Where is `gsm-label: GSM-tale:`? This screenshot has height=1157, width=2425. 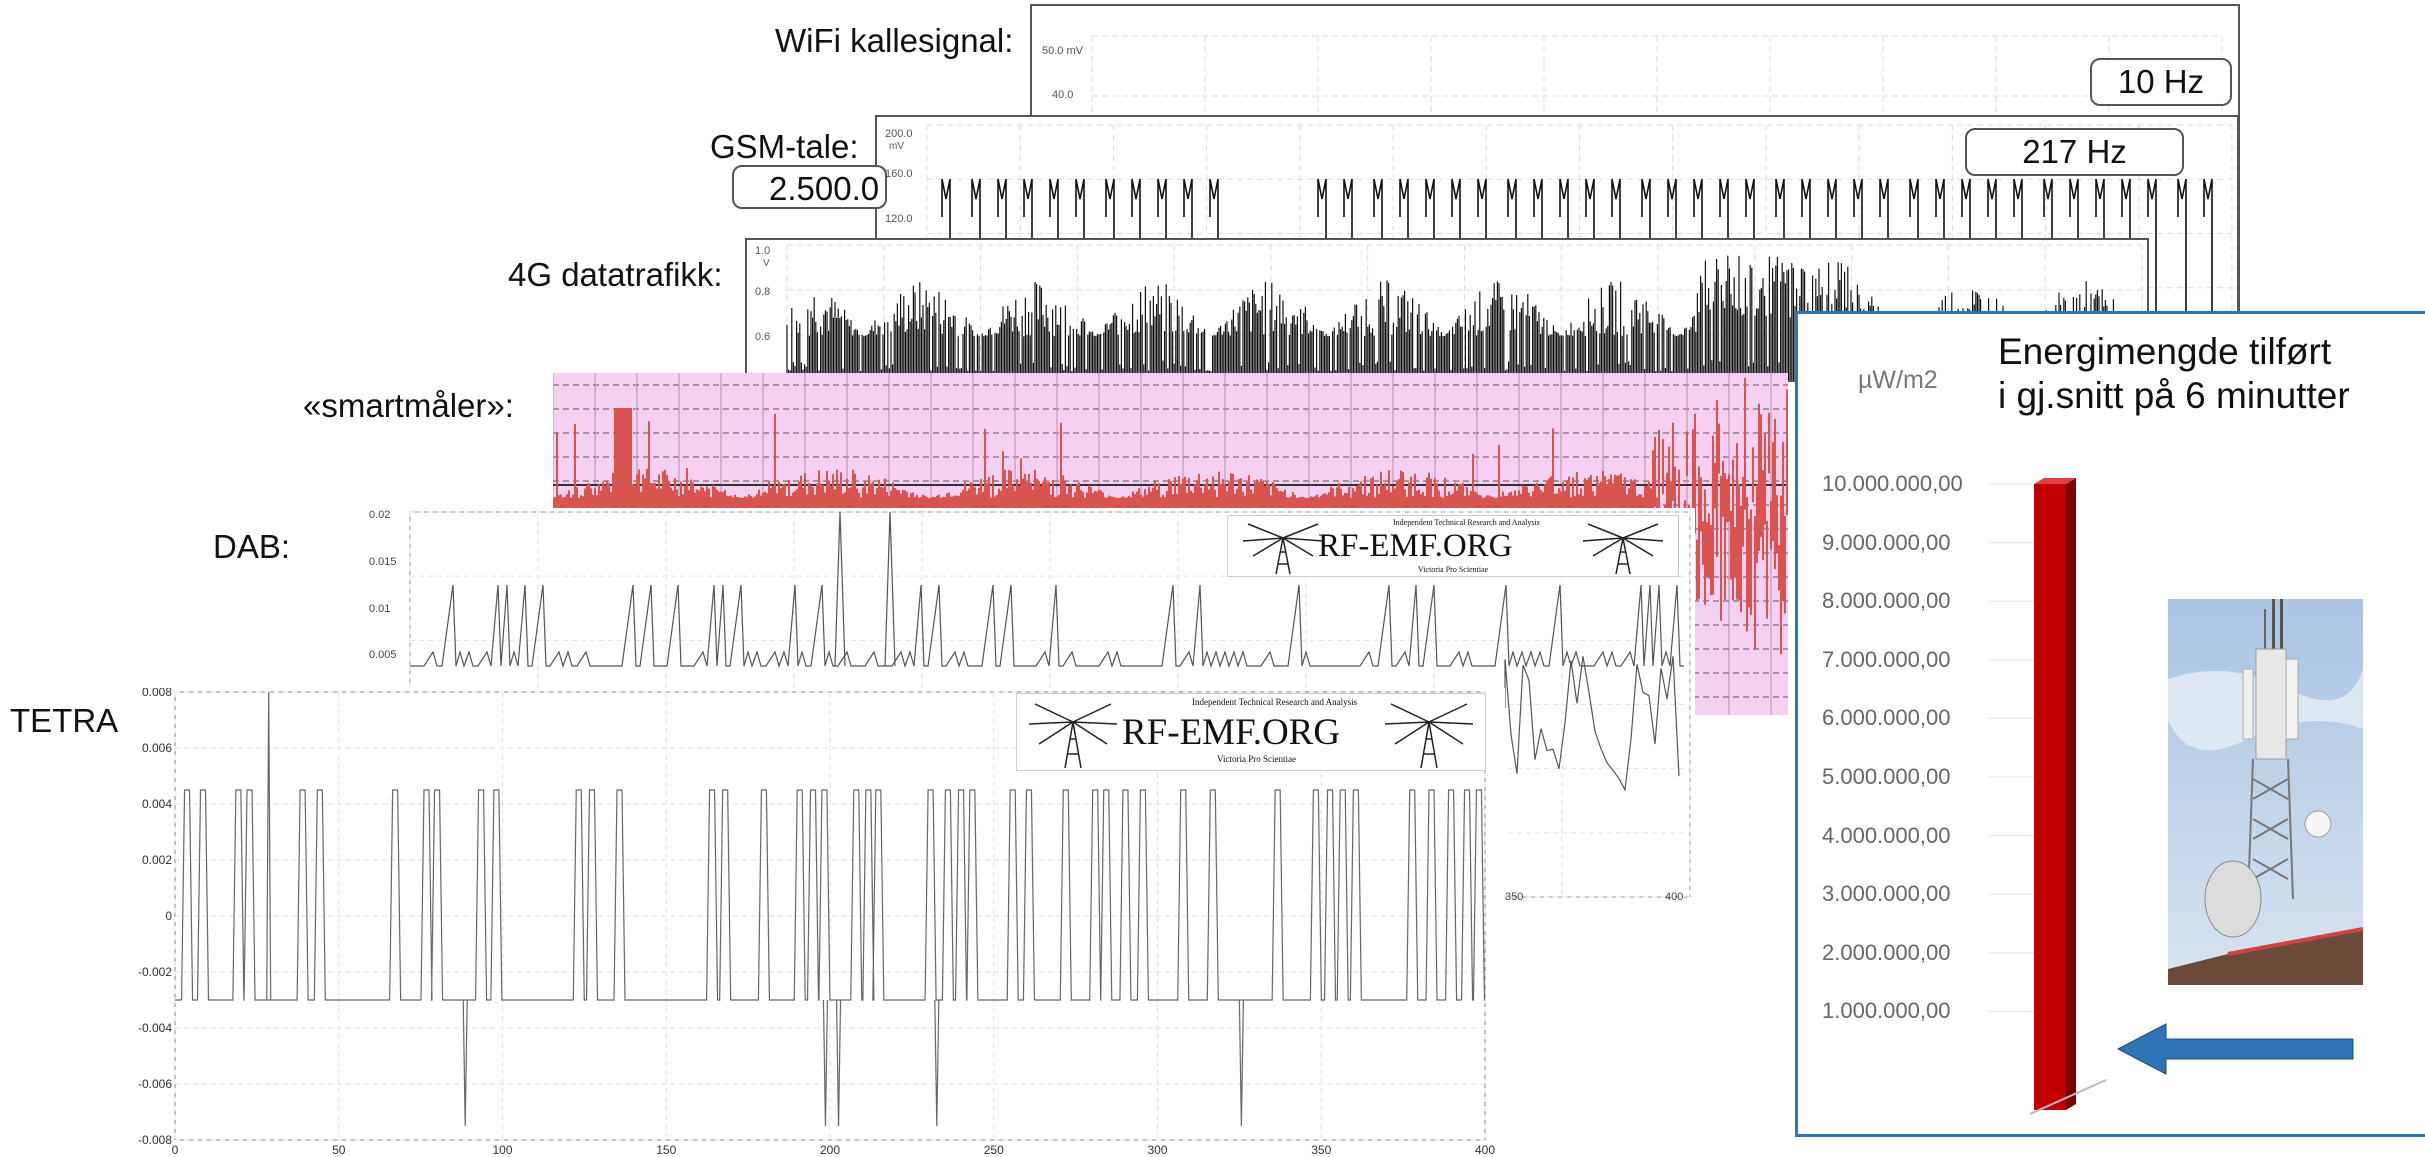 gsm-label: GSM-tale: is located at coordinates (784, 146).